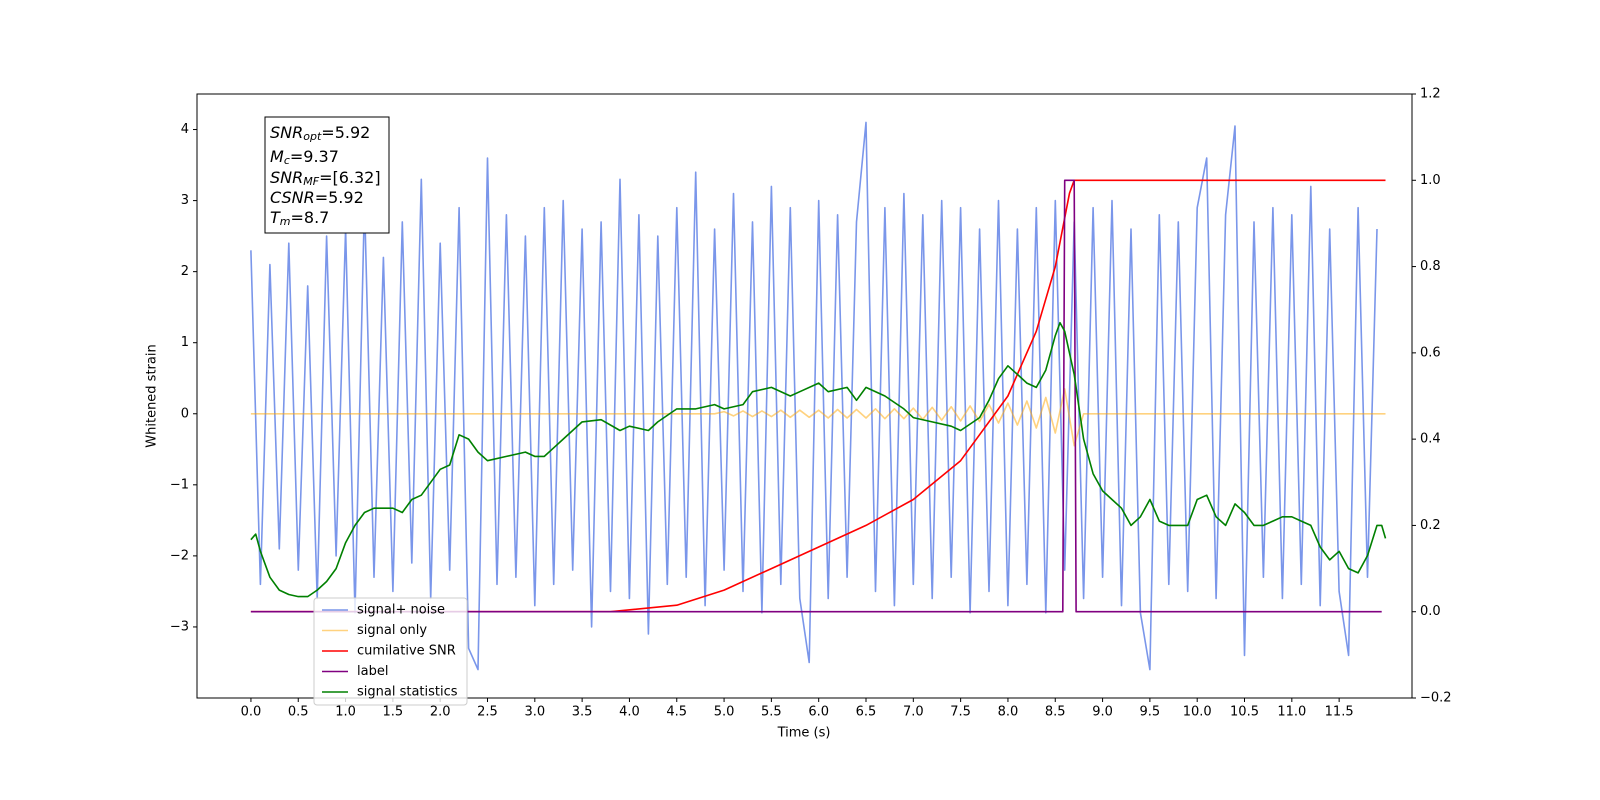  I want to click on annotation-symbol: M, so click(277, 156).